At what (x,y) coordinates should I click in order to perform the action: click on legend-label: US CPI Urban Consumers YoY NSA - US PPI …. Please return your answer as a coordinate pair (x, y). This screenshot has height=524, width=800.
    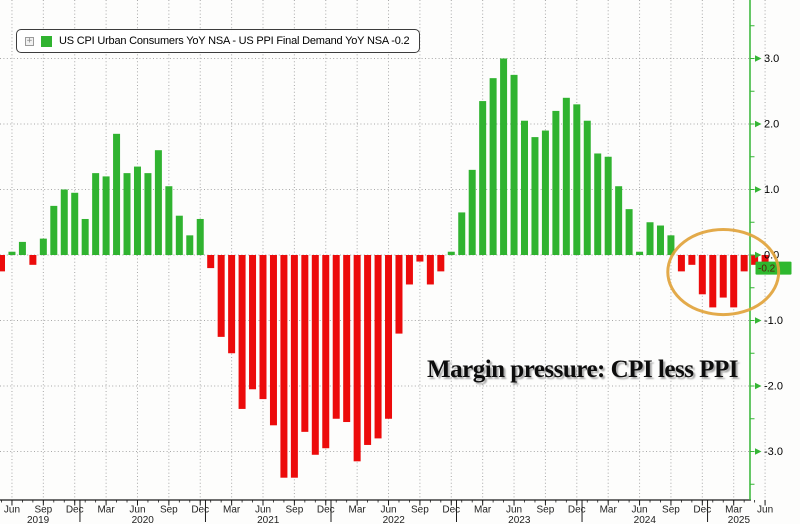
    Looking at the image, I should click on (234, 41).